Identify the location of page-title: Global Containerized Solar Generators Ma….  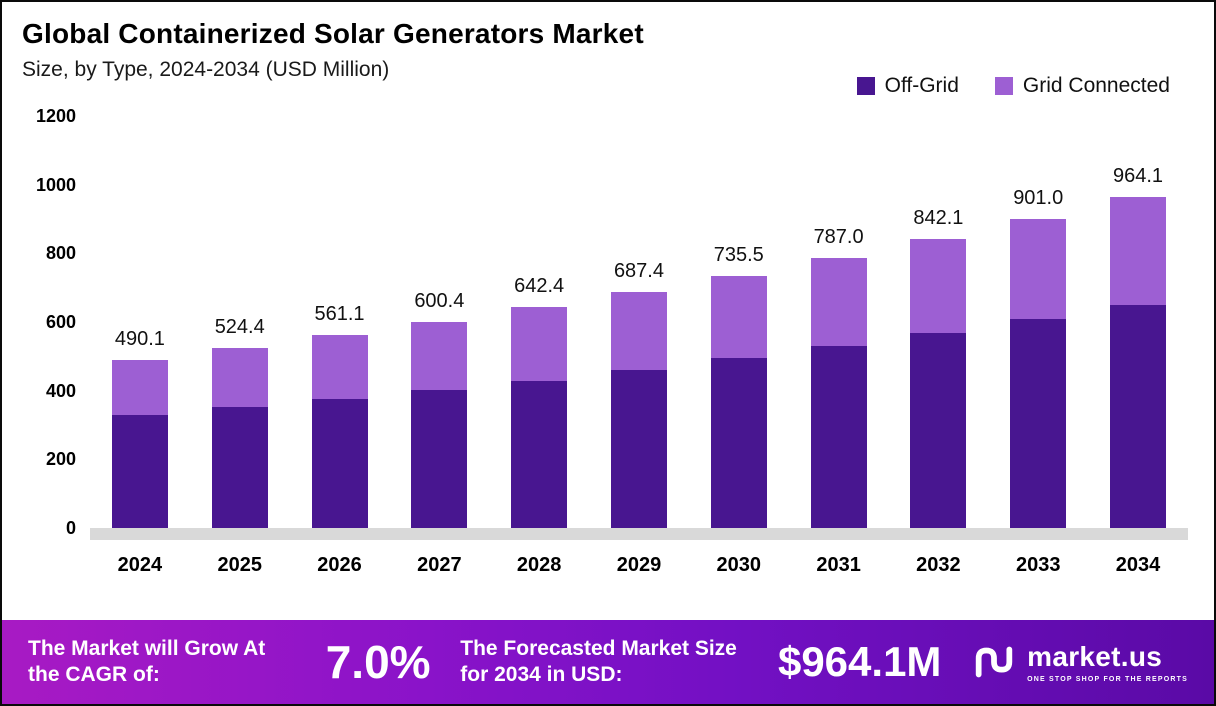
(333, 33).